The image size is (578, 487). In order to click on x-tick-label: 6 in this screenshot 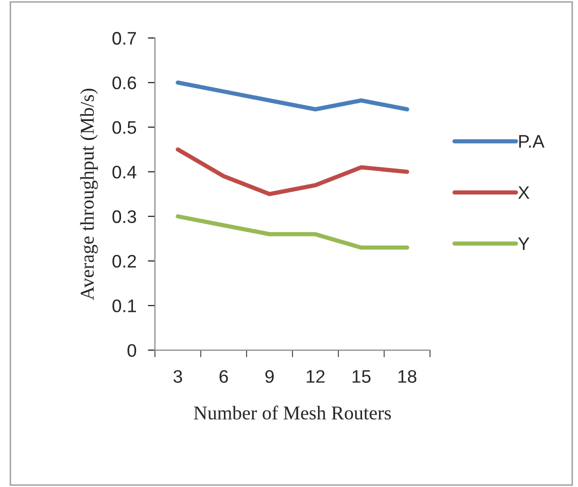, I will do `click(224, 376)`.